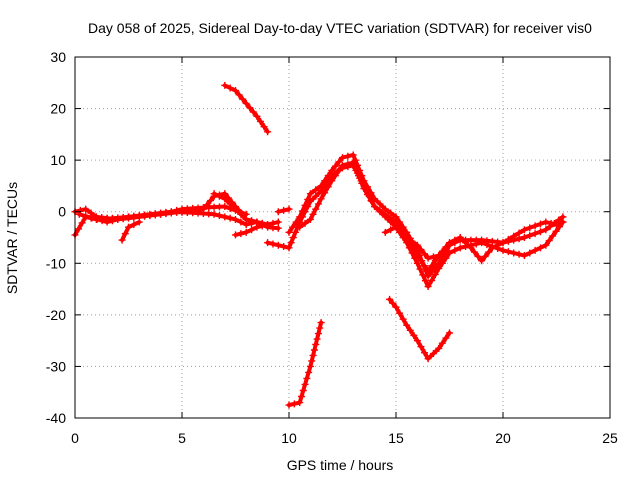 This screenshot has height=480, width=640. Describe the element at coordinates (56, 366) in the screenshot. I see `y-tick-label: -30` at that location.